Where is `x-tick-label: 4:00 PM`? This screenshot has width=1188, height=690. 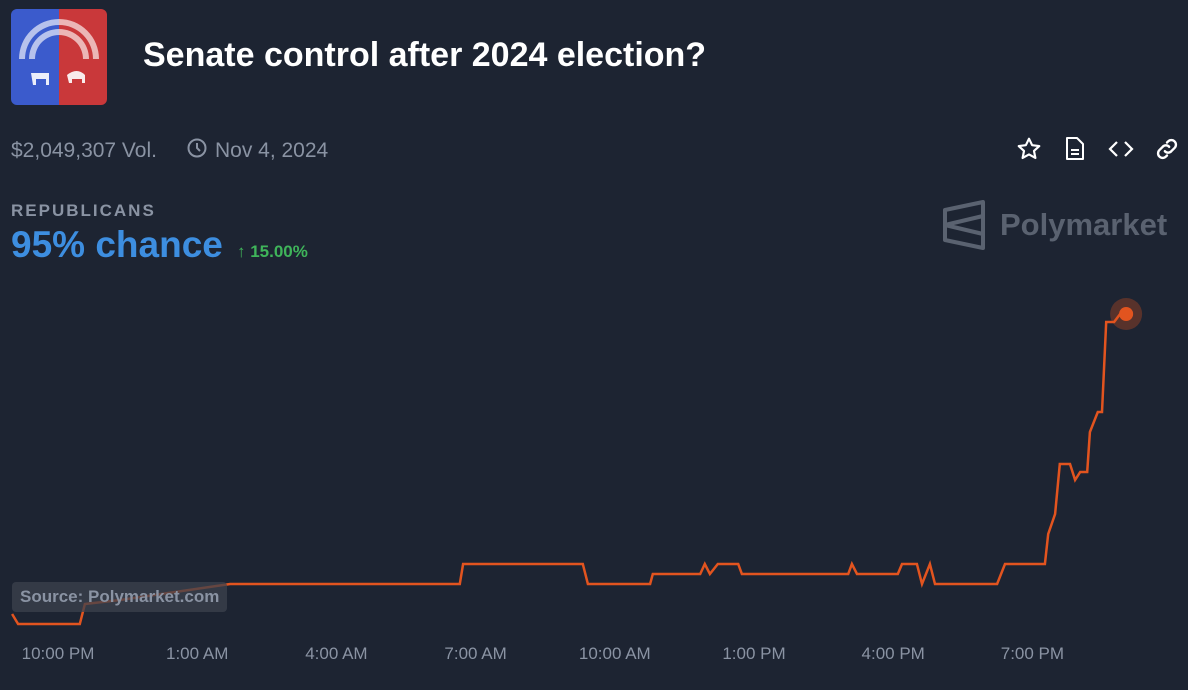
x-tick-label: 4:00 PM is located at coordinates (893, 653).